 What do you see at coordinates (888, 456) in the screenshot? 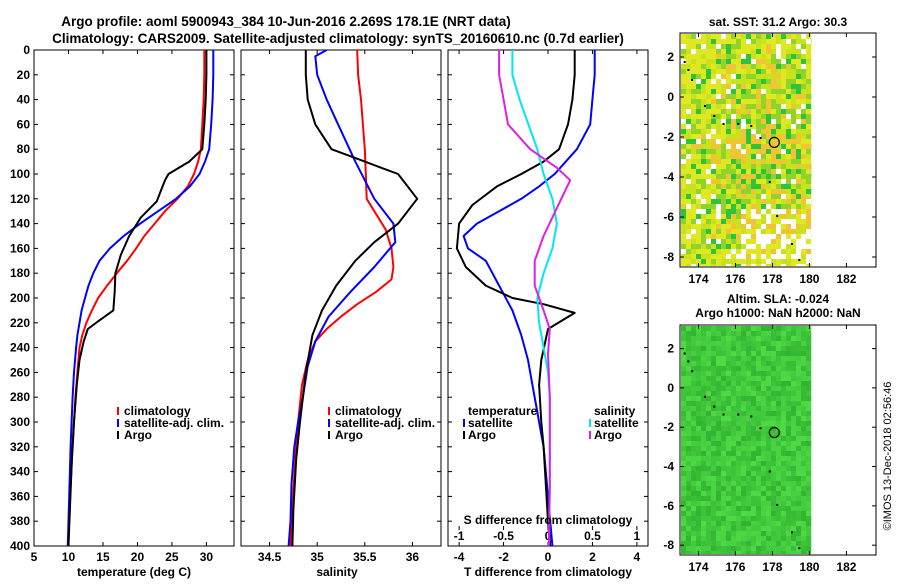
I see `imos-stamp: ©IMOS 13-Dec-2018 02:56:46` at bounding box center [888, 456].